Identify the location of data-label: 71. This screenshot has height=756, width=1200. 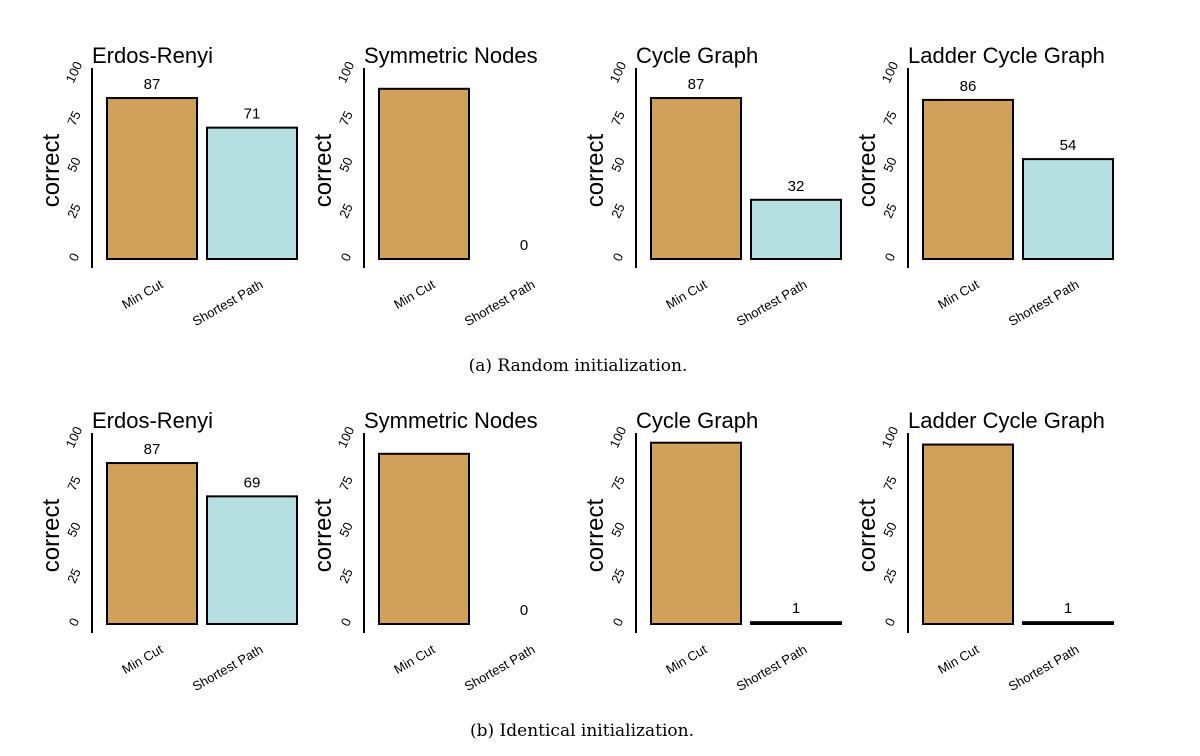
(252, 114).